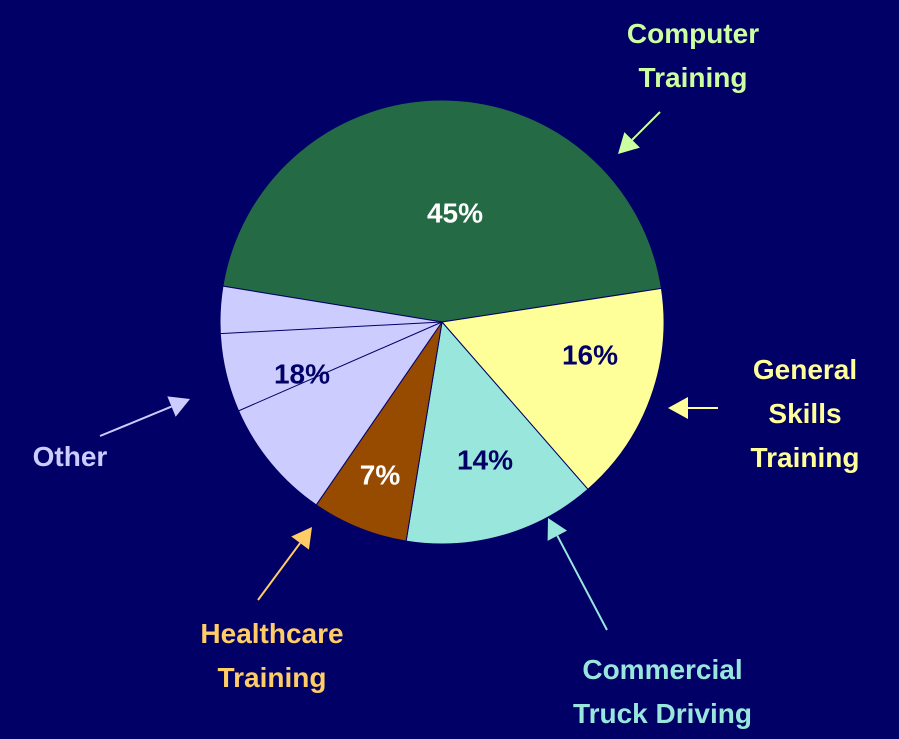 Image resolution: width=899 pixels, height=739 pixels. I want to click on value-label: 14%, so click(485, 459).